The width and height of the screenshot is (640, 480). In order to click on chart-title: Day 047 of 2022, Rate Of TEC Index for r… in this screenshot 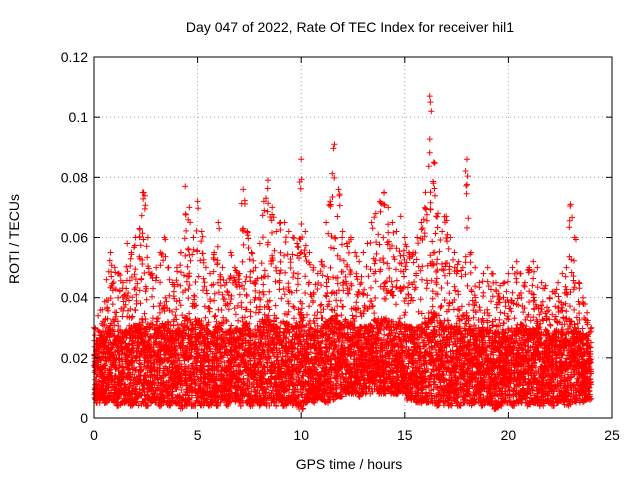, I will do `click(350, 27)`.